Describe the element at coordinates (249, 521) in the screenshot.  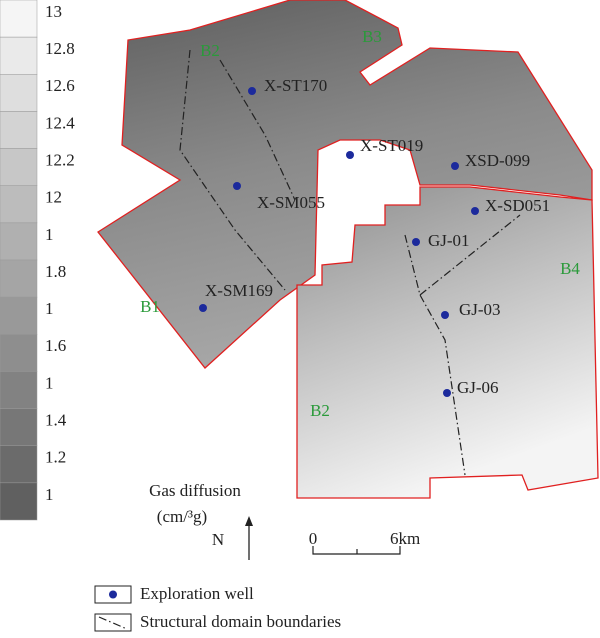
I see `north-arrow-head` at that location.